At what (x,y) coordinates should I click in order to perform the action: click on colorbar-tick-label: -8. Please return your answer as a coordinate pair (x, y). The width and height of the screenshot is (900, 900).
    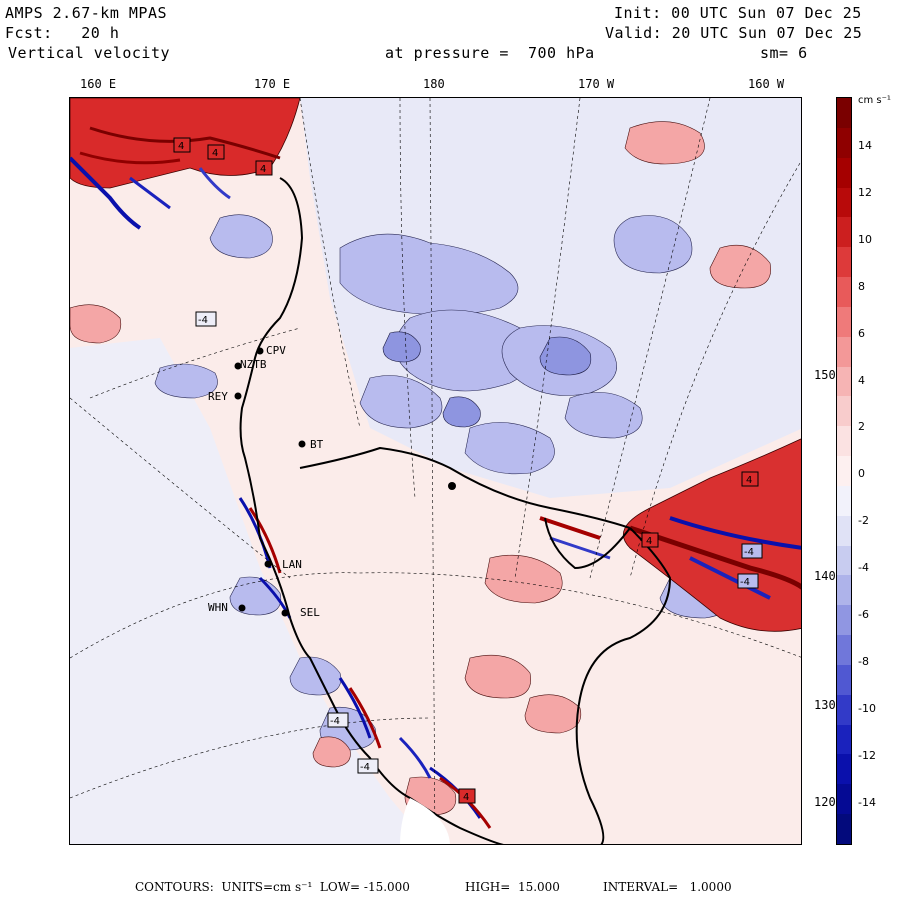
    Looking at the image, I should click on (863, 661).